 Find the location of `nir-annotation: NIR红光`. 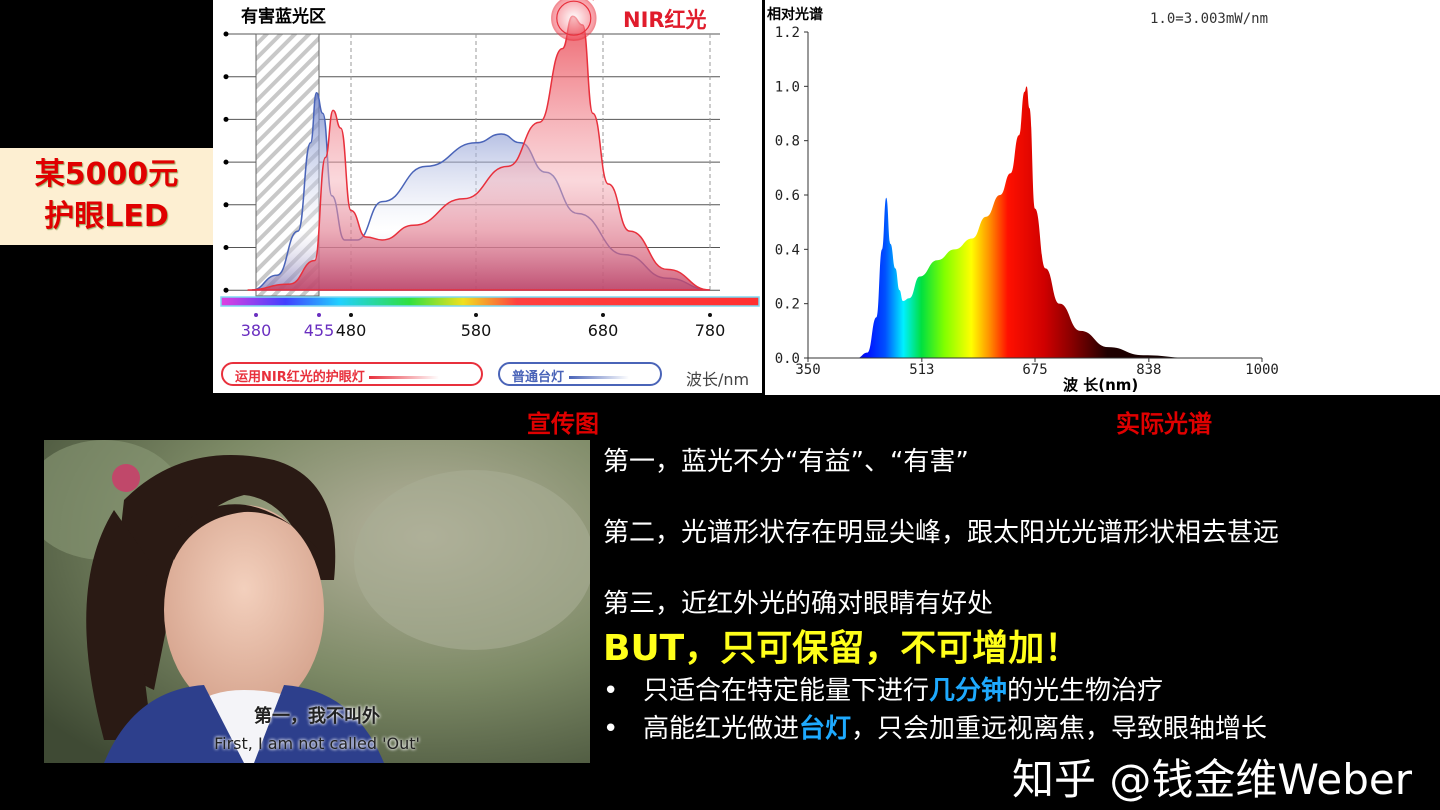

nir-annotation: NIR红光 is located at coordinates (665, 20).